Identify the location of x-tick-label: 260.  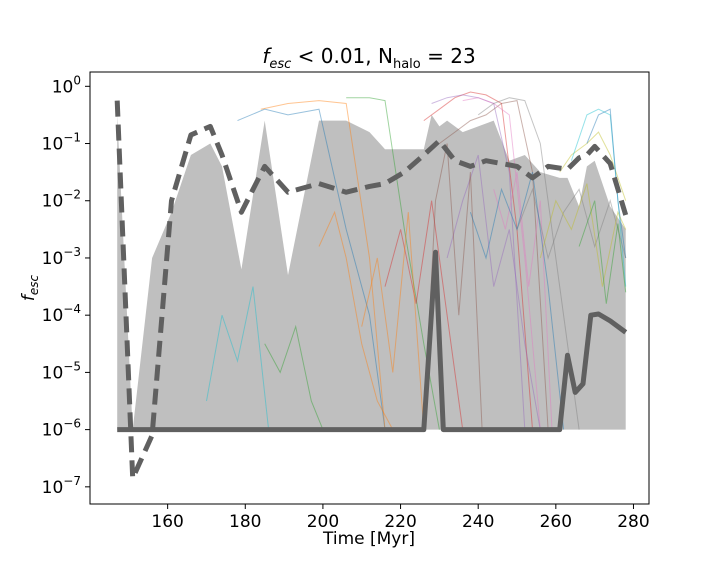
(556, 522).